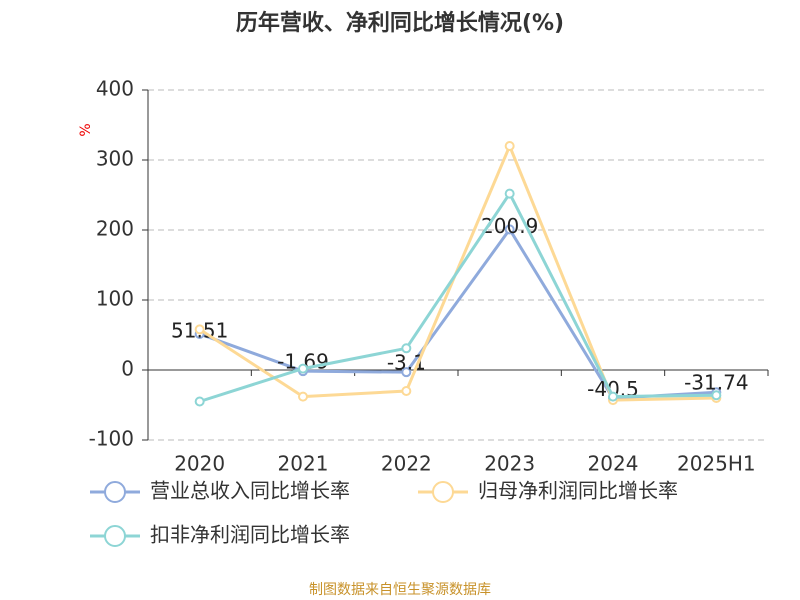  What do you see at coordinates (250, 491) in the screenshot?
I see `legend-label: 营业总收入同比增长率` at bounding box center [250, 491].